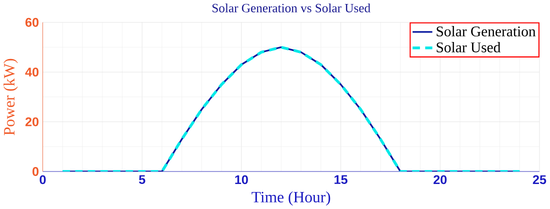 The height and width of the screenshot is (209, 550). I want to click on x-axis-title: Time (Hour), so click(291, 198).